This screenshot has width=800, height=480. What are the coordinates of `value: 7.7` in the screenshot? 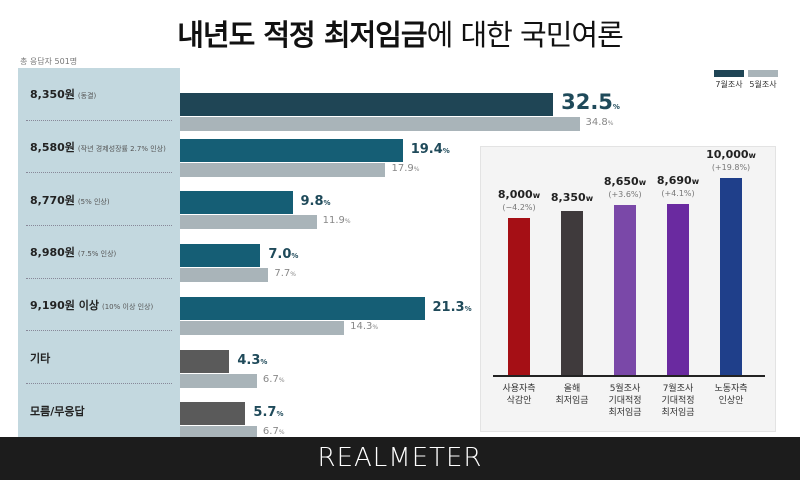 It's located at (282, 274).